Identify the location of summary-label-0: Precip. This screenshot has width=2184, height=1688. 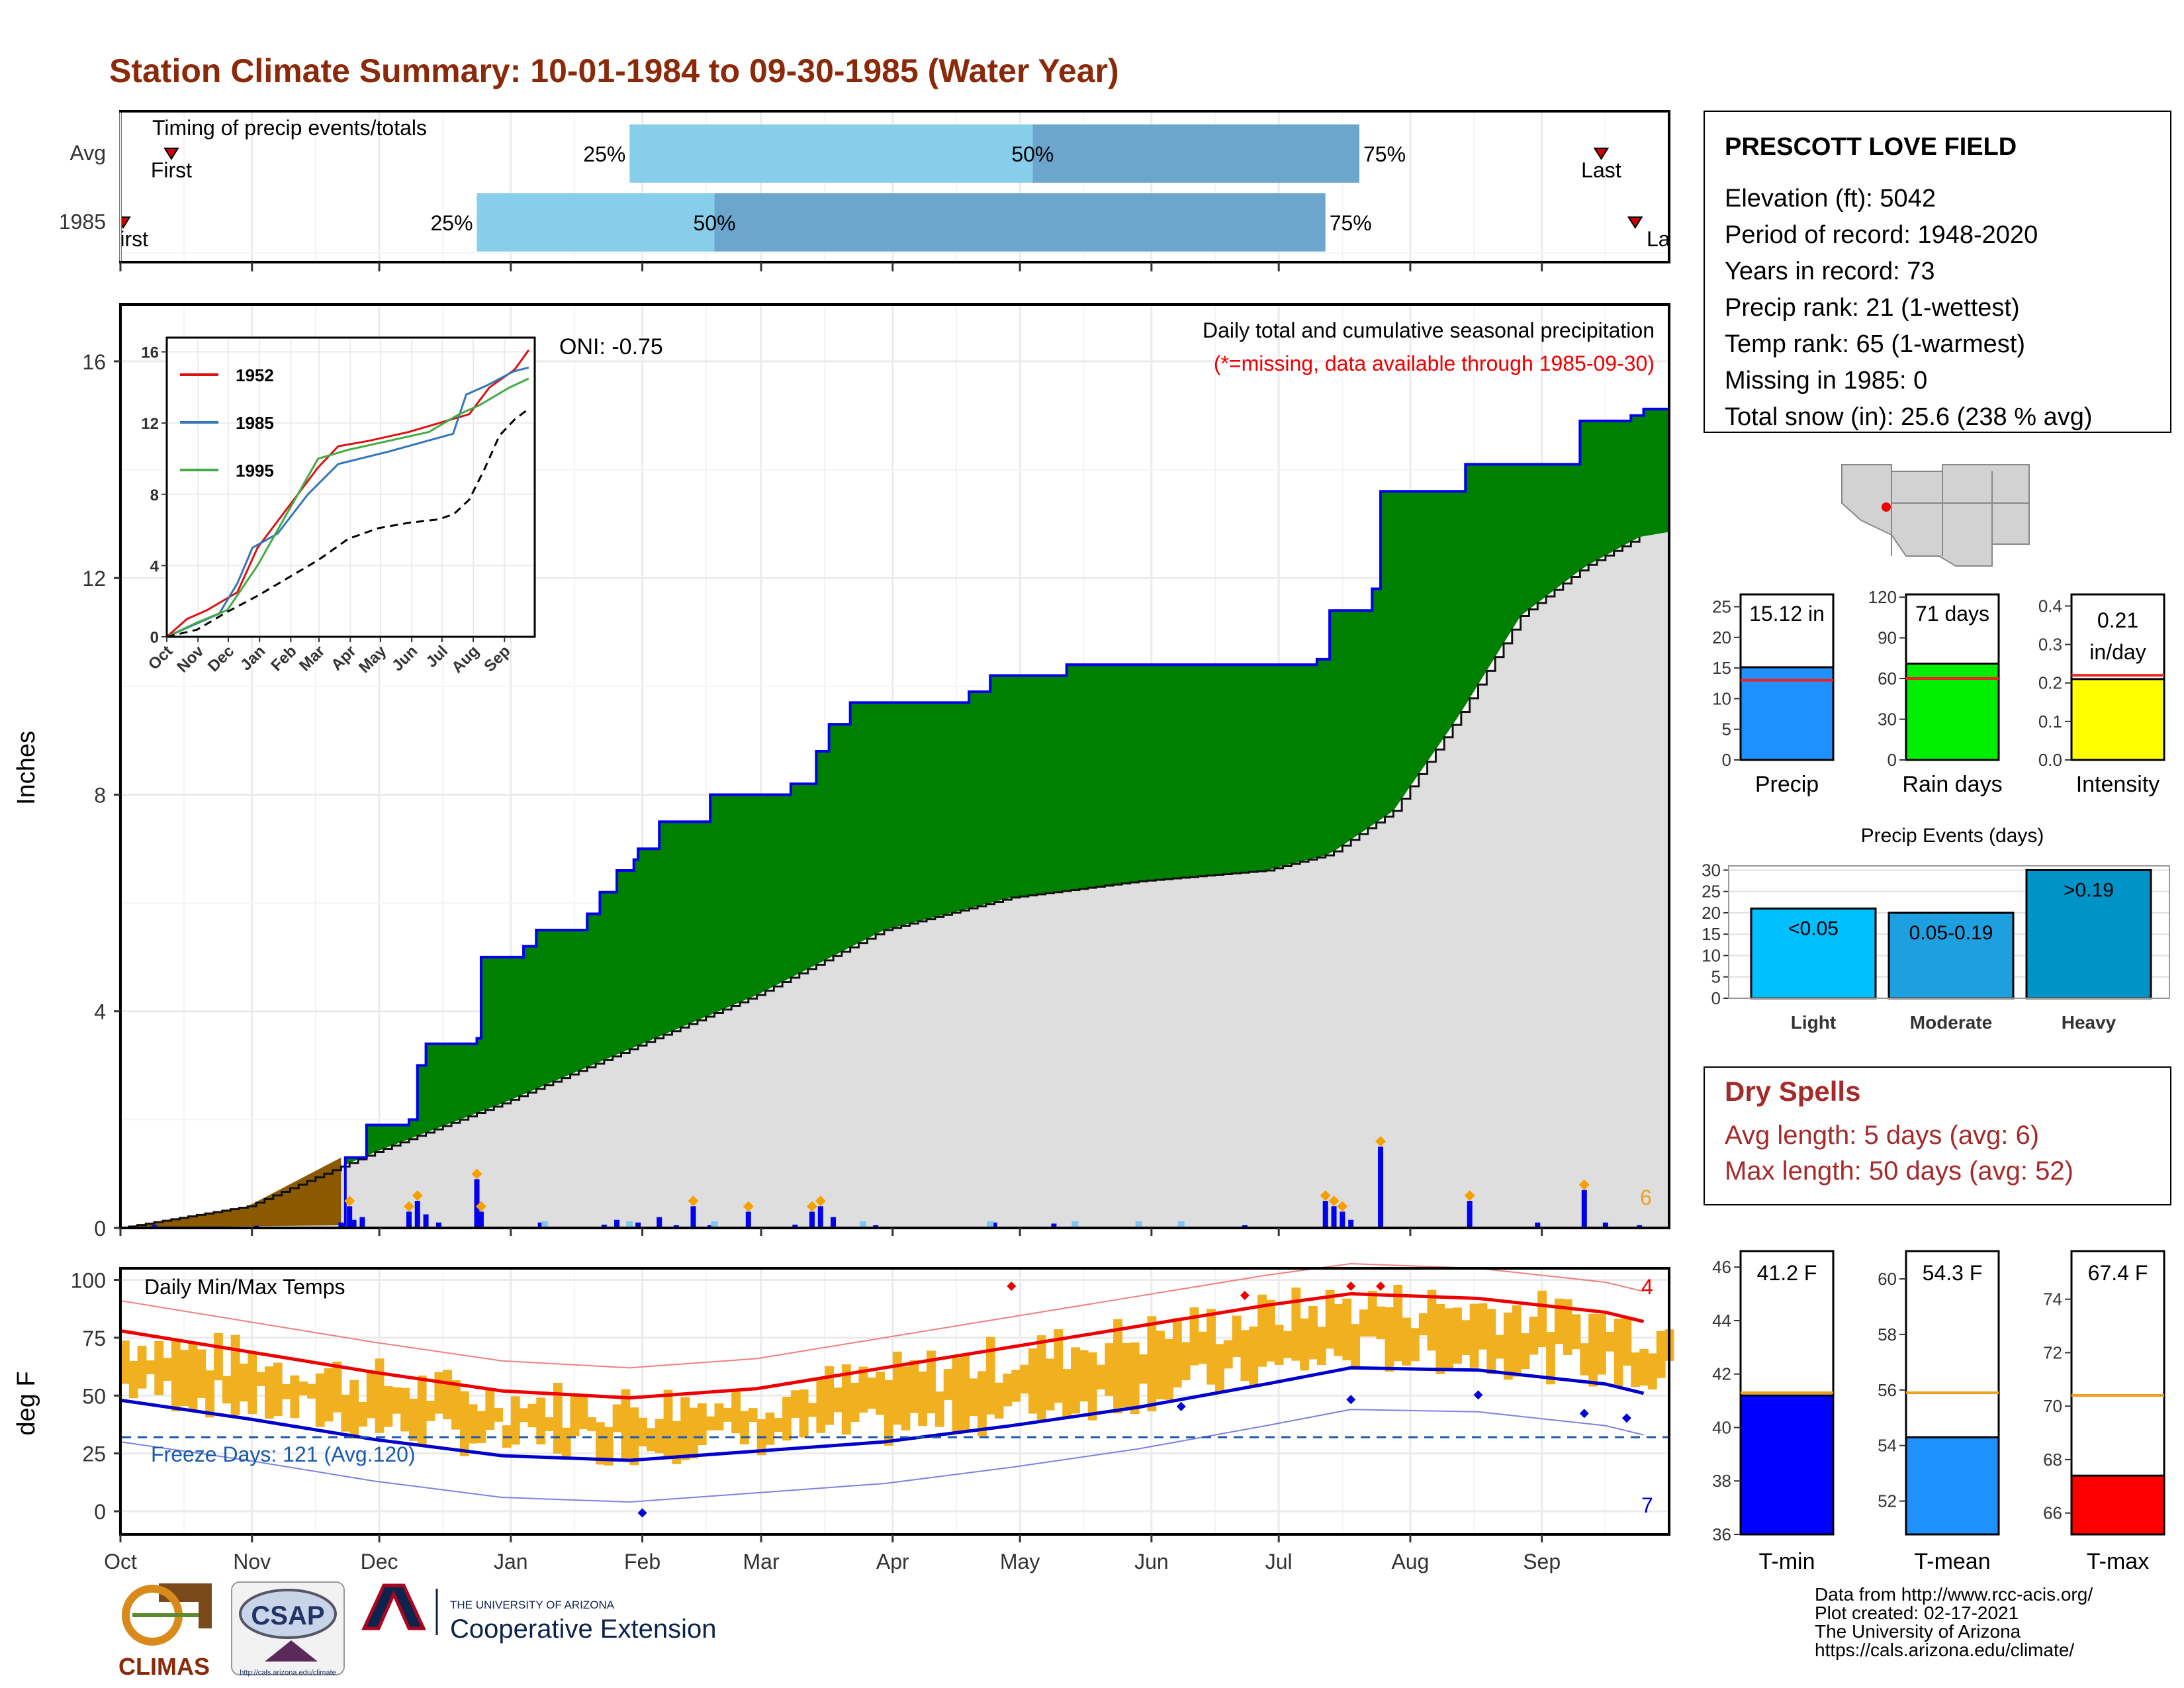
(1787, 784).